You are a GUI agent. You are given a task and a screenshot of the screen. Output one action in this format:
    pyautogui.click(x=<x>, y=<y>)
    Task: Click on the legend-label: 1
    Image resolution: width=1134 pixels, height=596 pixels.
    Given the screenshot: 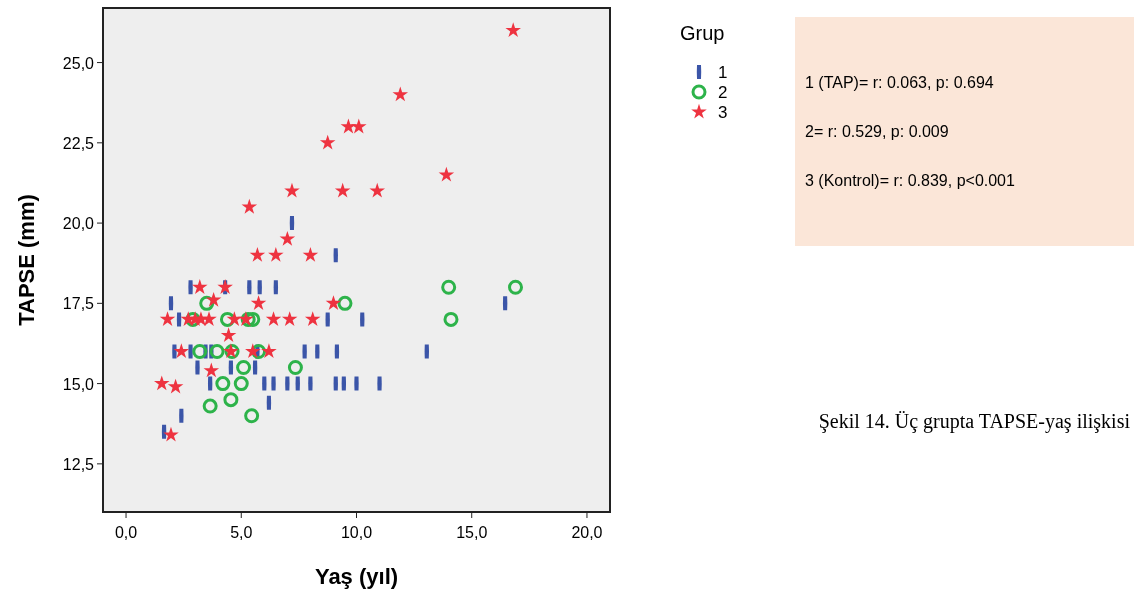 What is the action you would take?
    pyautogui.click(x=723, y=72)
    